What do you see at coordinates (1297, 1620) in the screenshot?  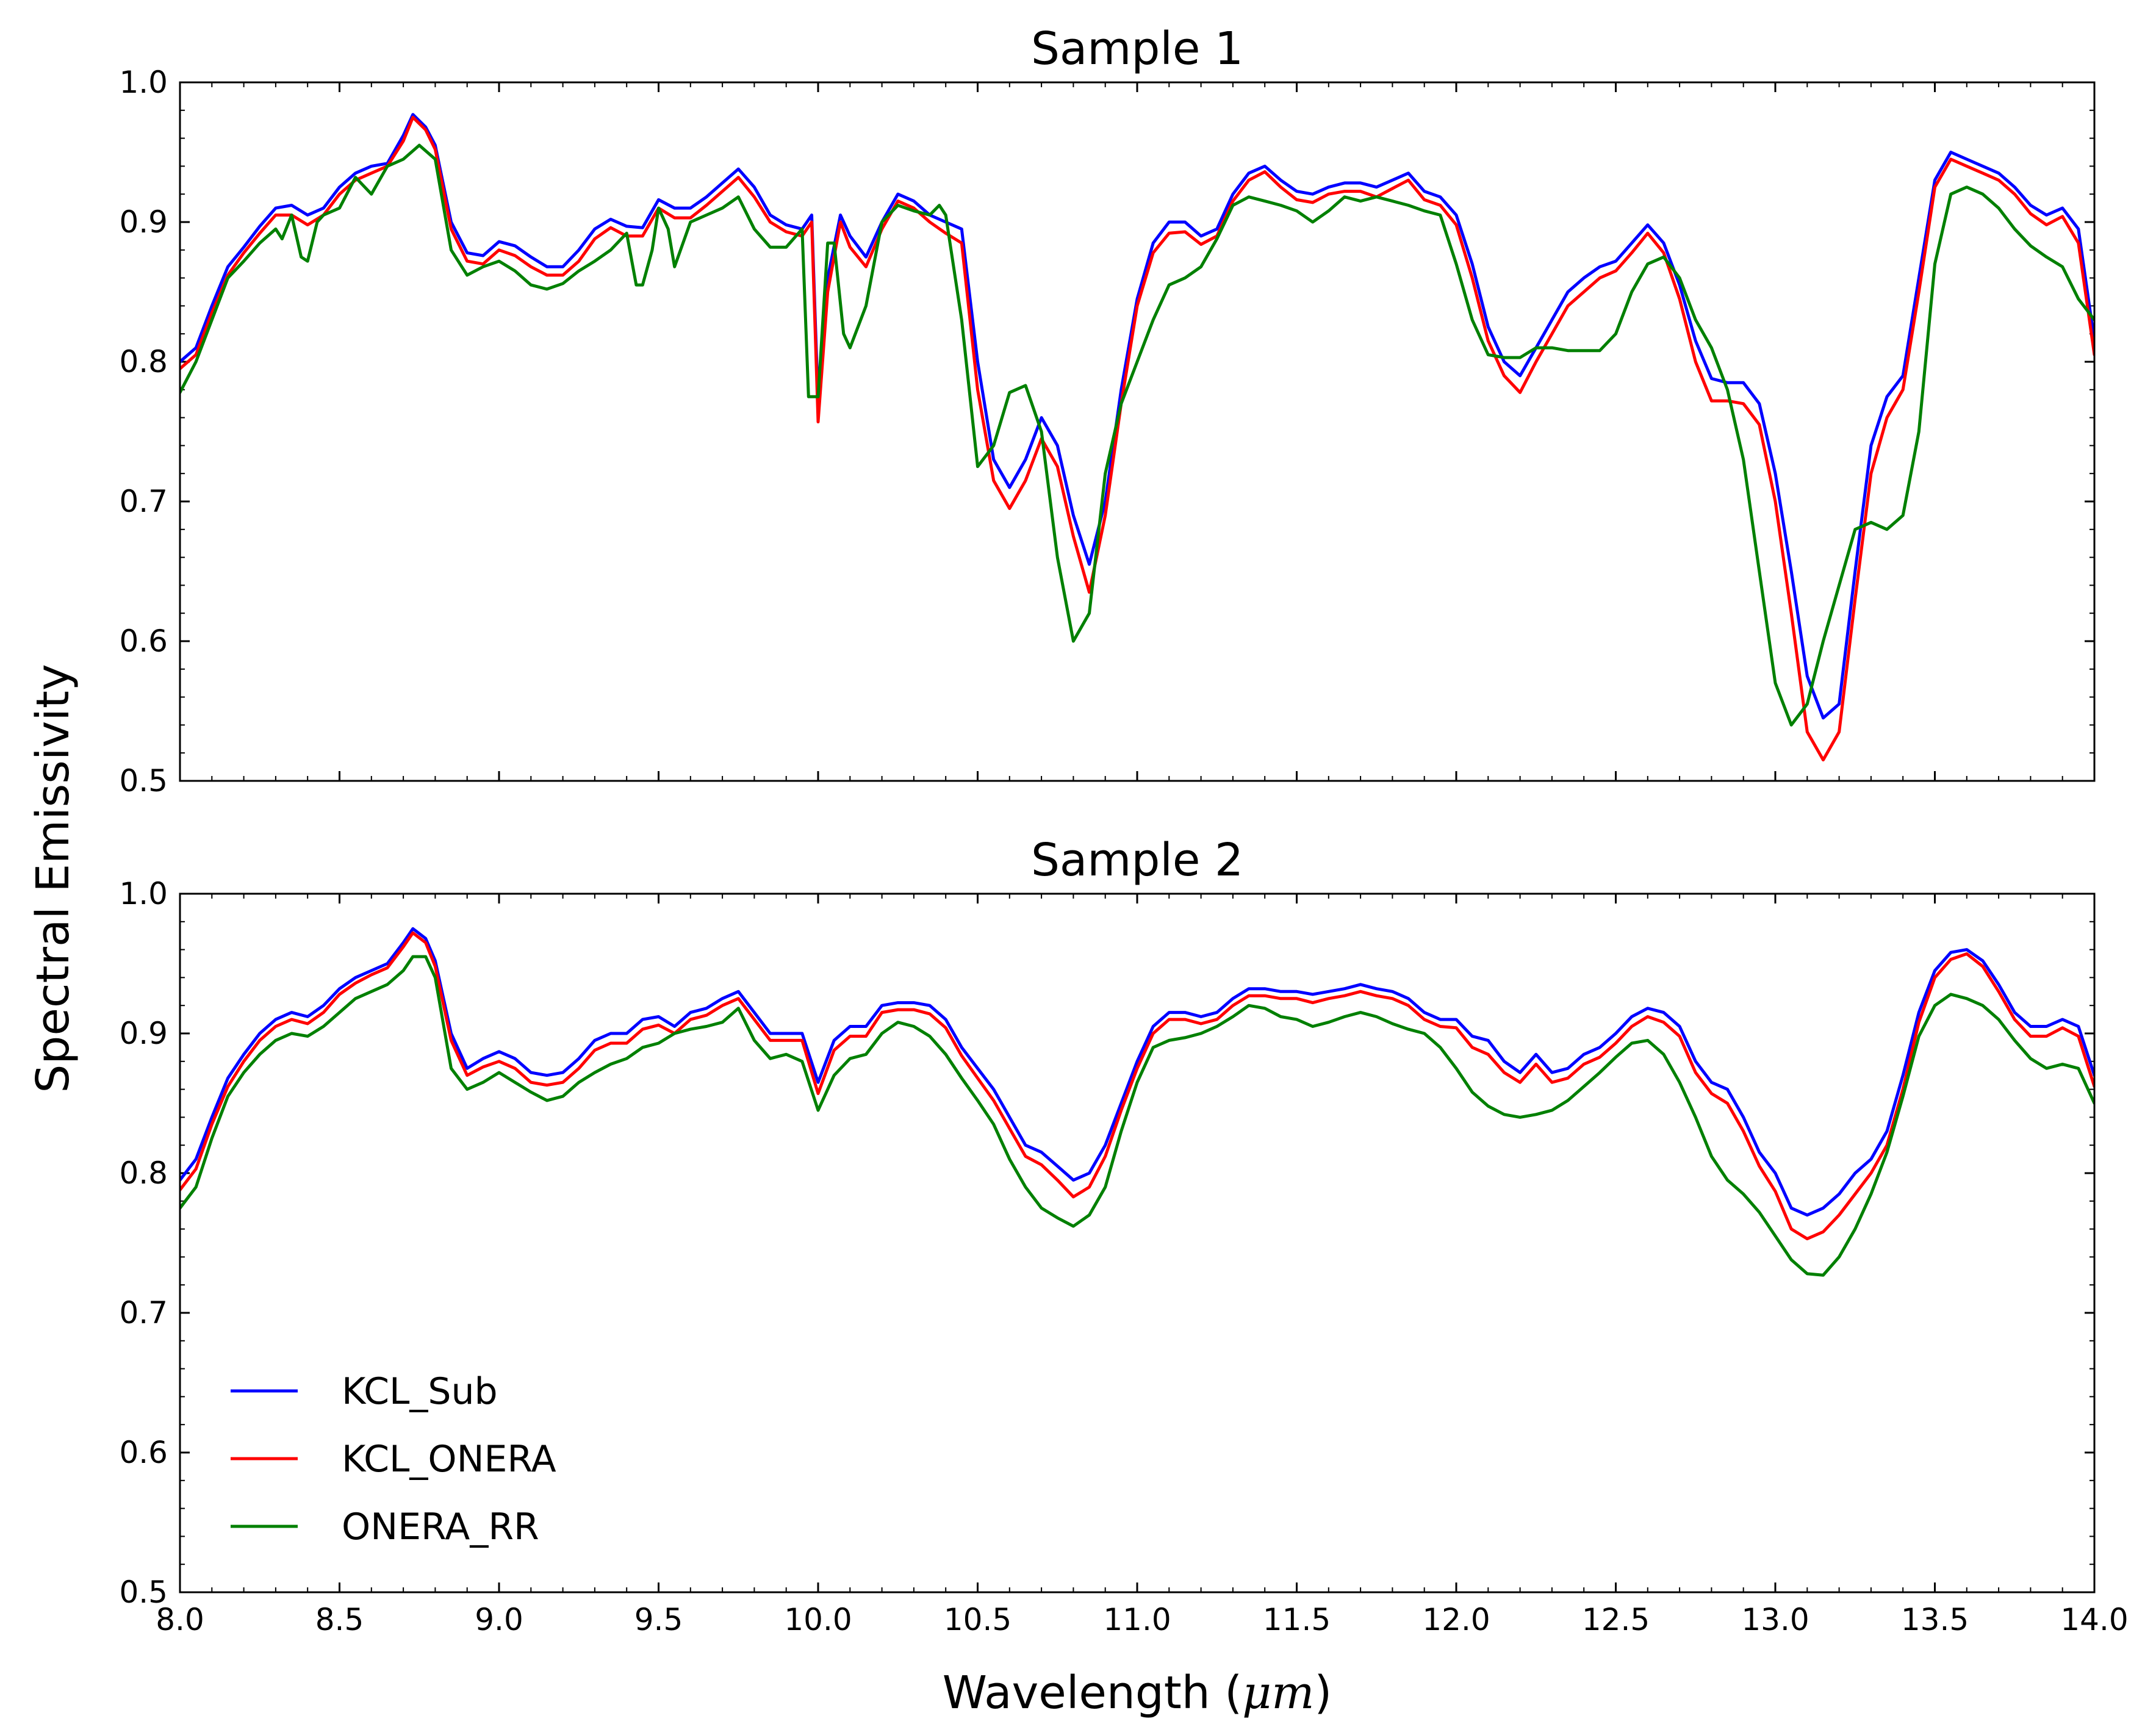 I see `x-tick-label: 11.5` at bounding box center [1297, 1620].